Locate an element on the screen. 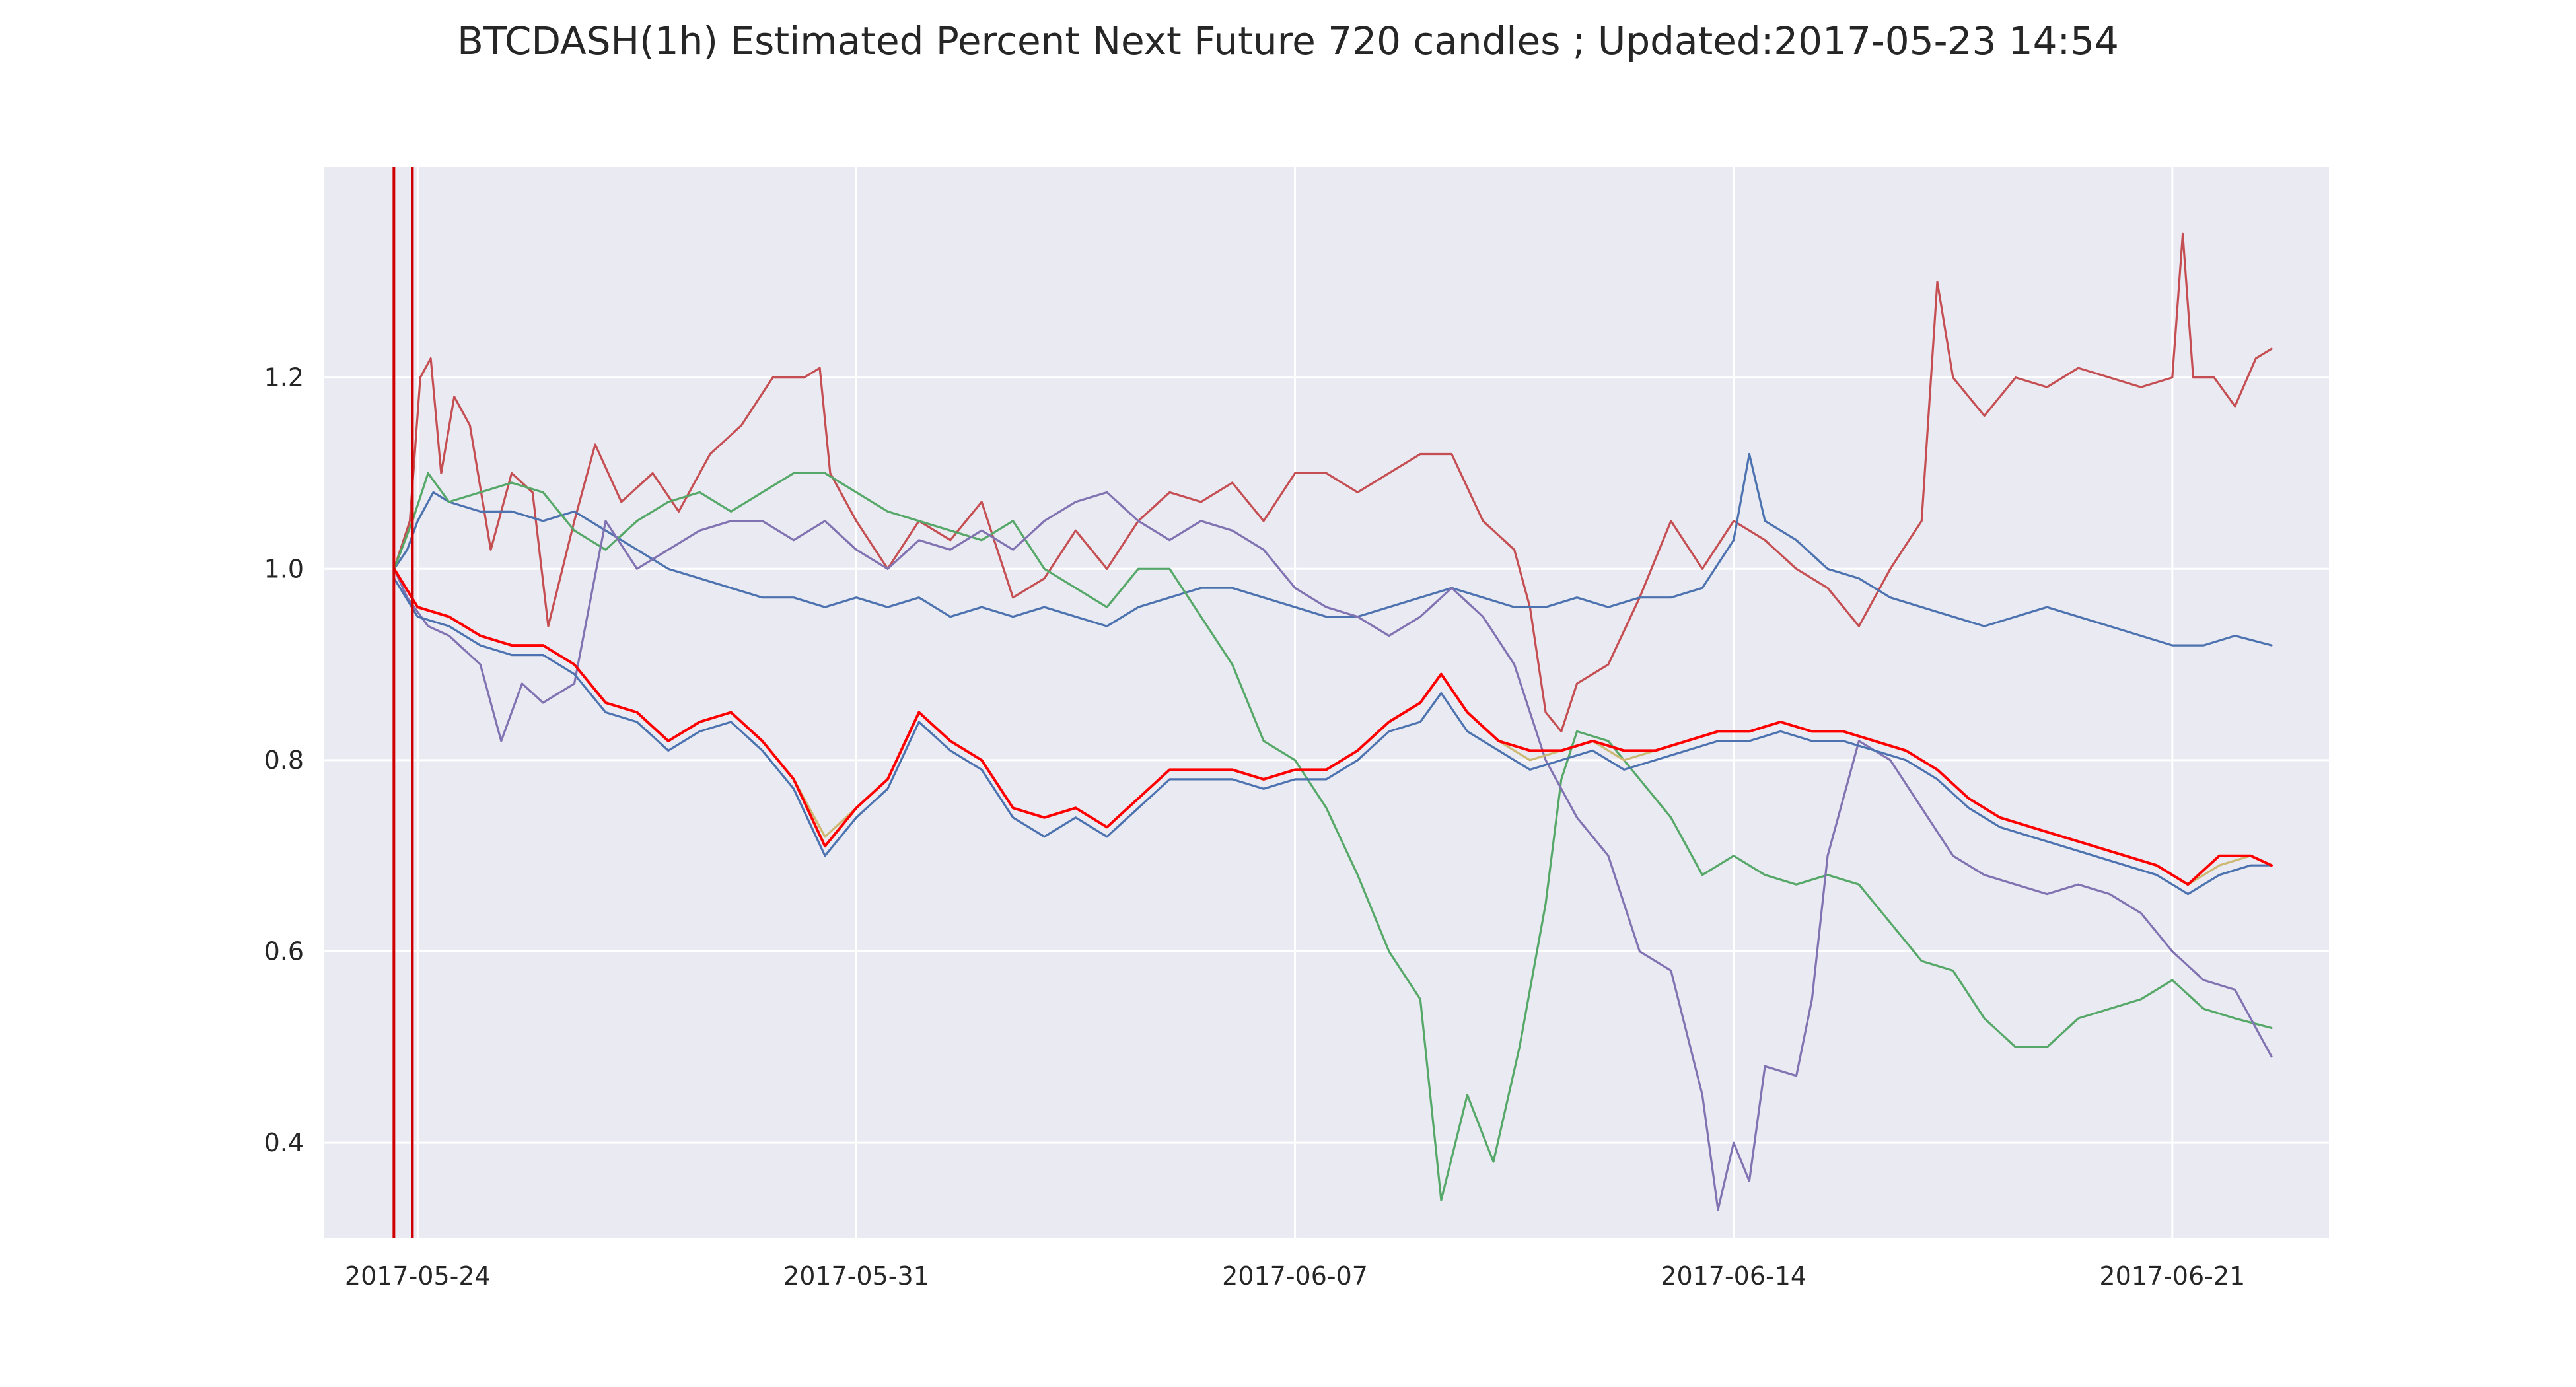 Image resolution: width=2576 pixels, height=1387 pixels. y-axis-ticks: 0.4 0.6 0.8 1.0 1.2 is located at coordinates (284, 760).